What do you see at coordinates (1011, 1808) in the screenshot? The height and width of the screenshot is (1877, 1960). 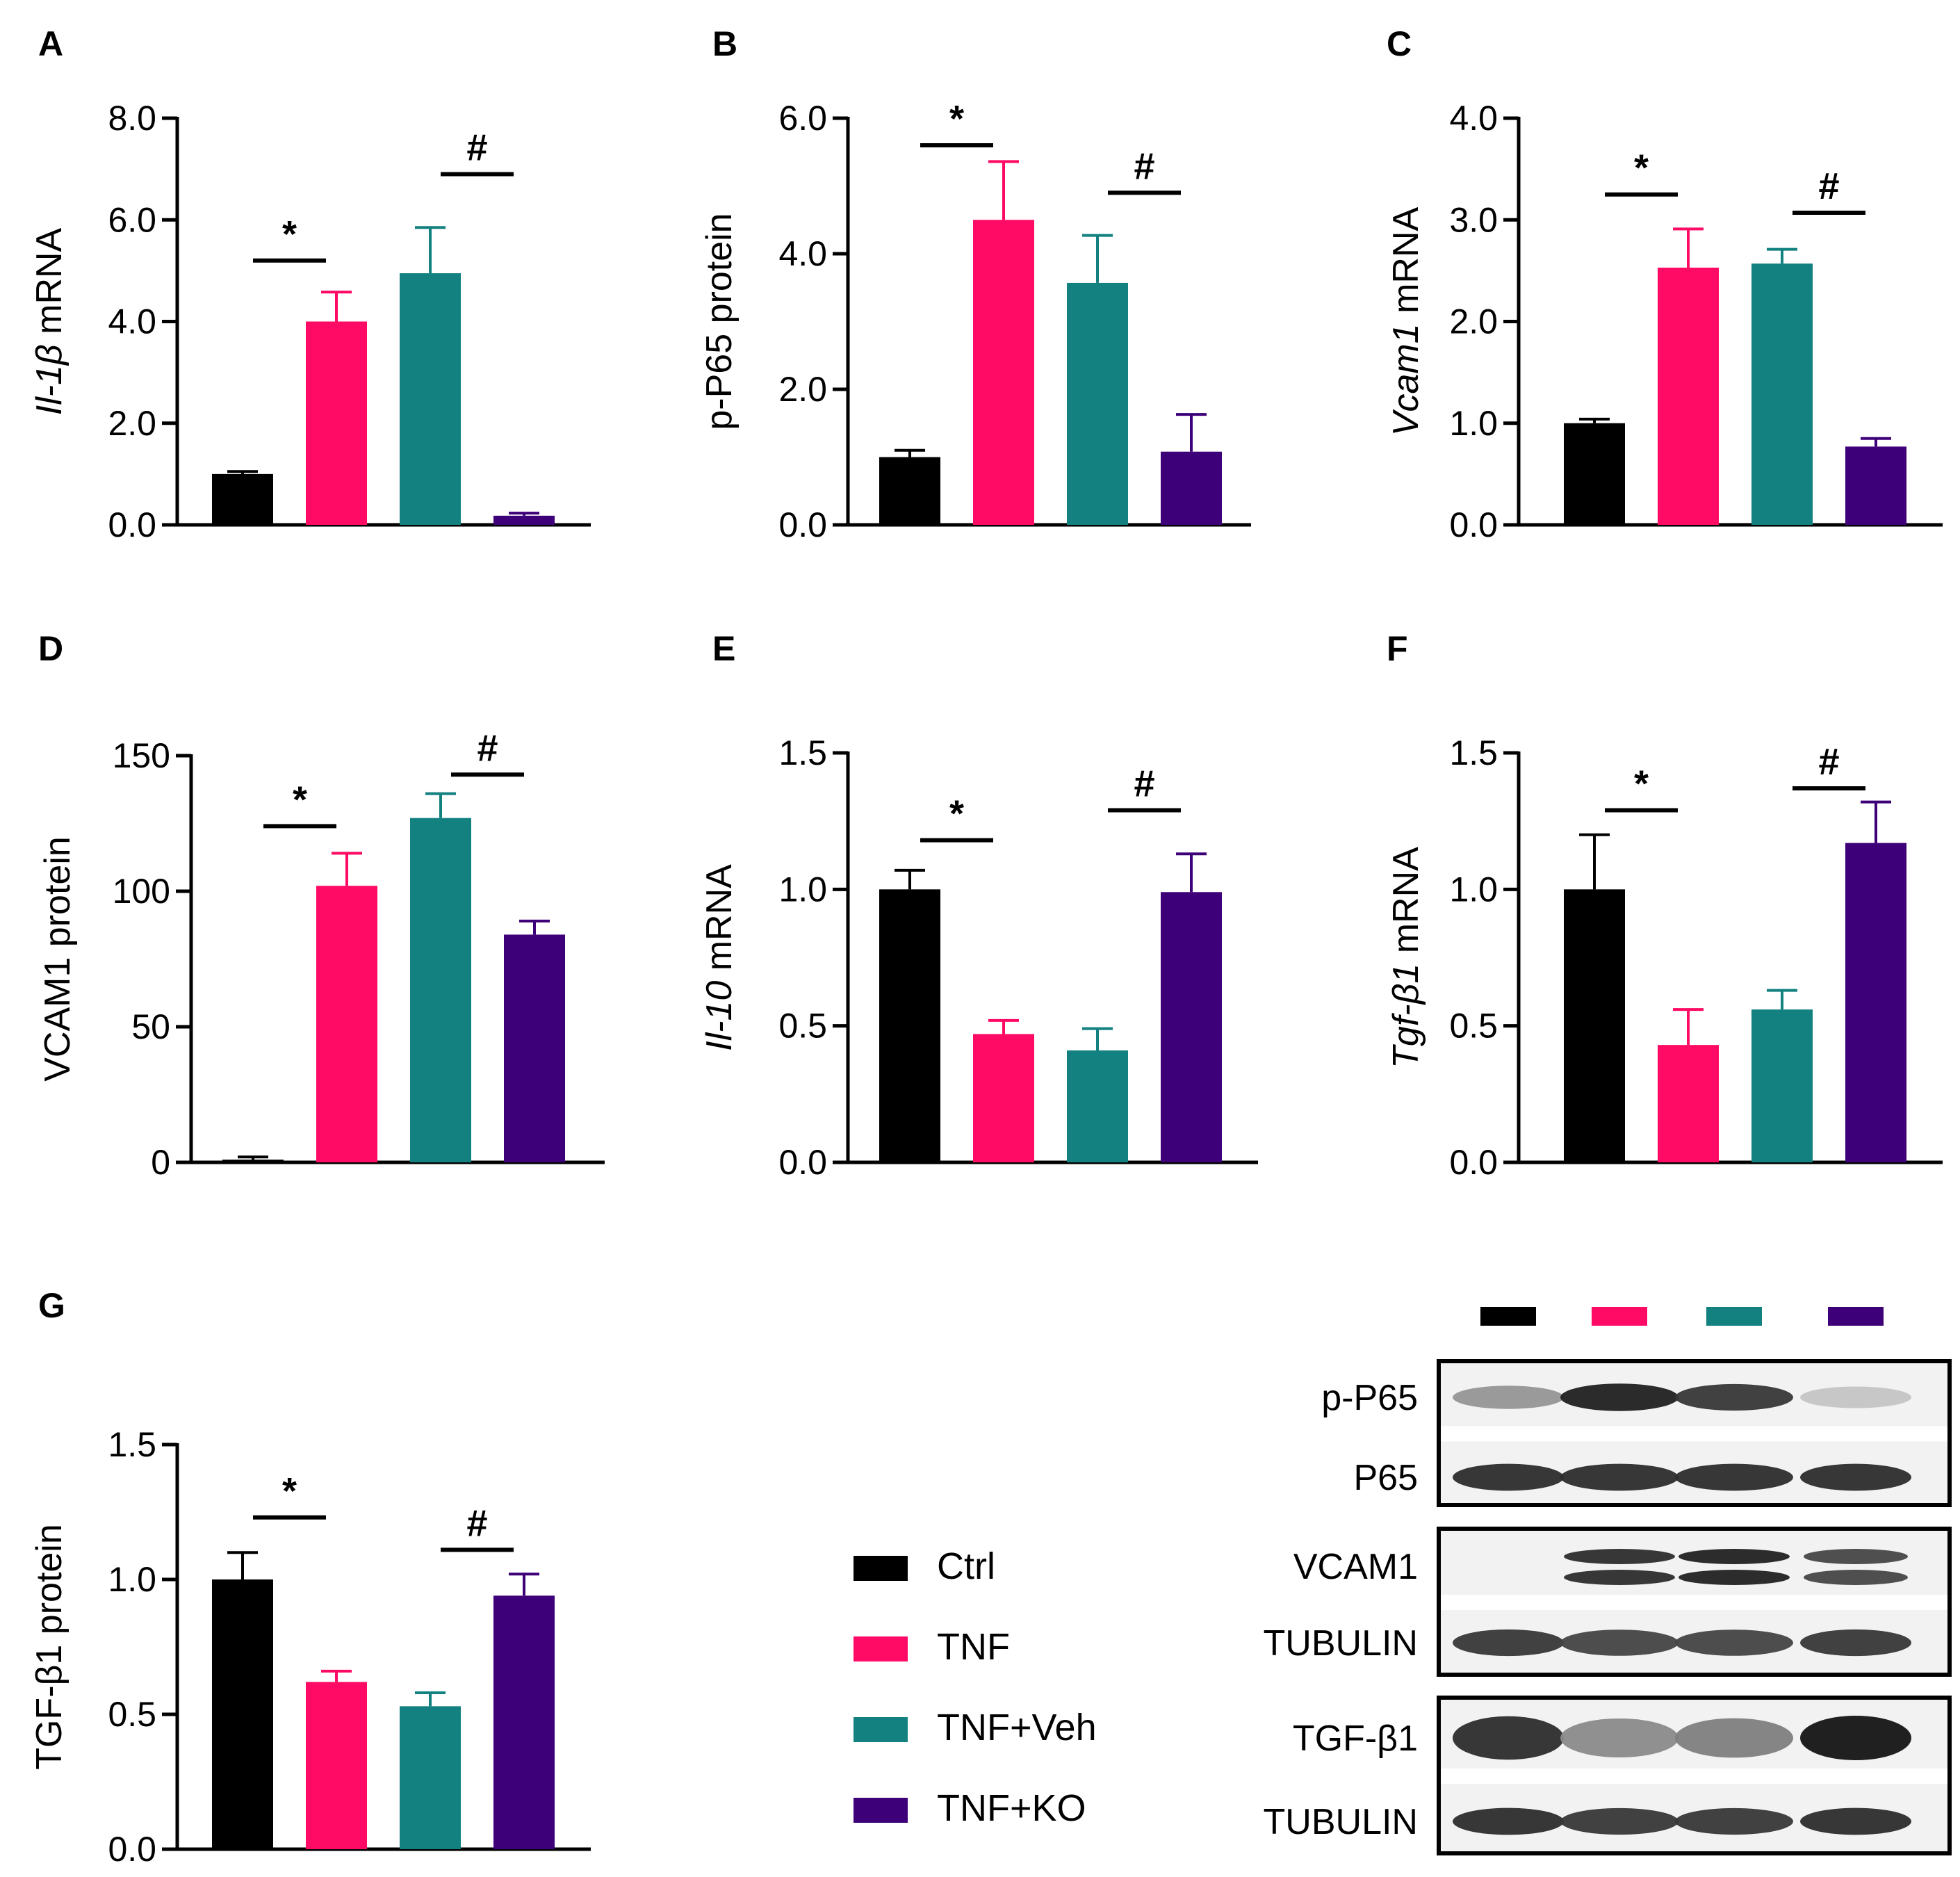 I see `legend-label: TNF+KO` at bounding box center [1011, 1808].